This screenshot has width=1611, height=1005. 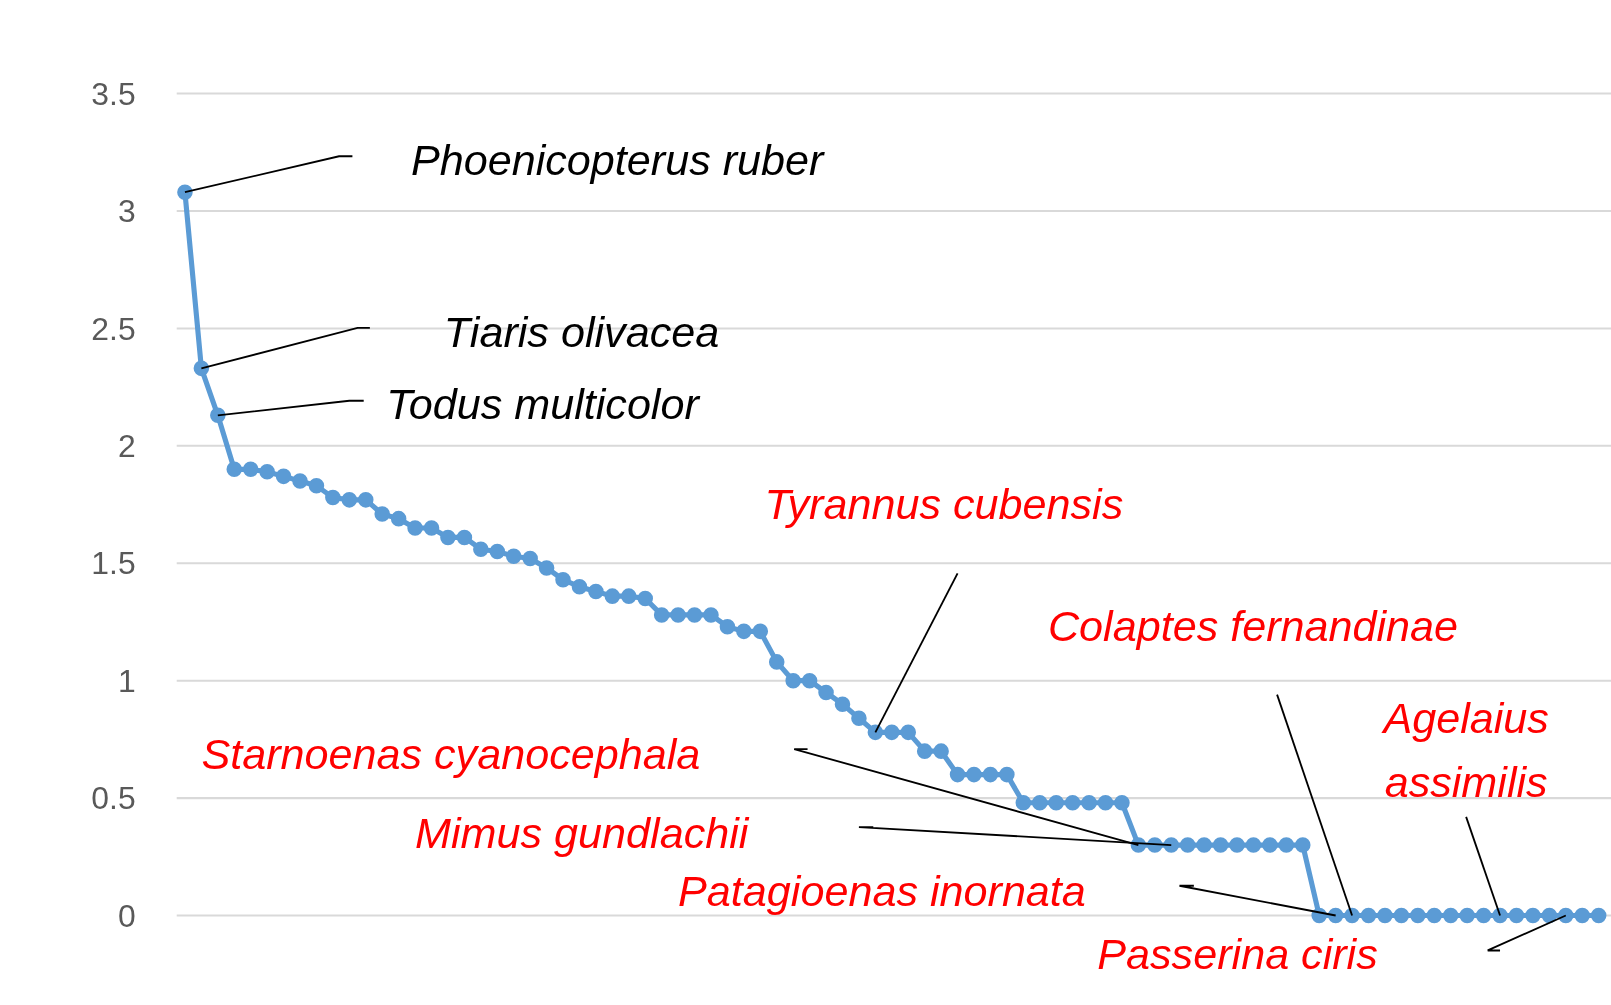 I want to click on annotation: Agelaius assimilis, so click(x=1464, y=750).